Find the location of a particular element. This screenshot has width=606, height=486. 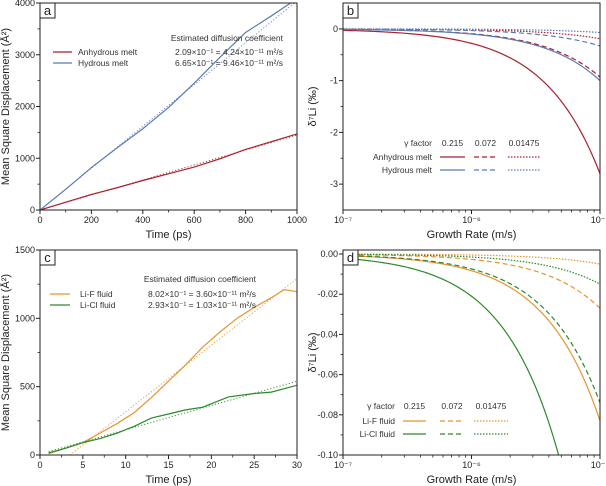

panel-label: a is located at coordinates (48, 10).